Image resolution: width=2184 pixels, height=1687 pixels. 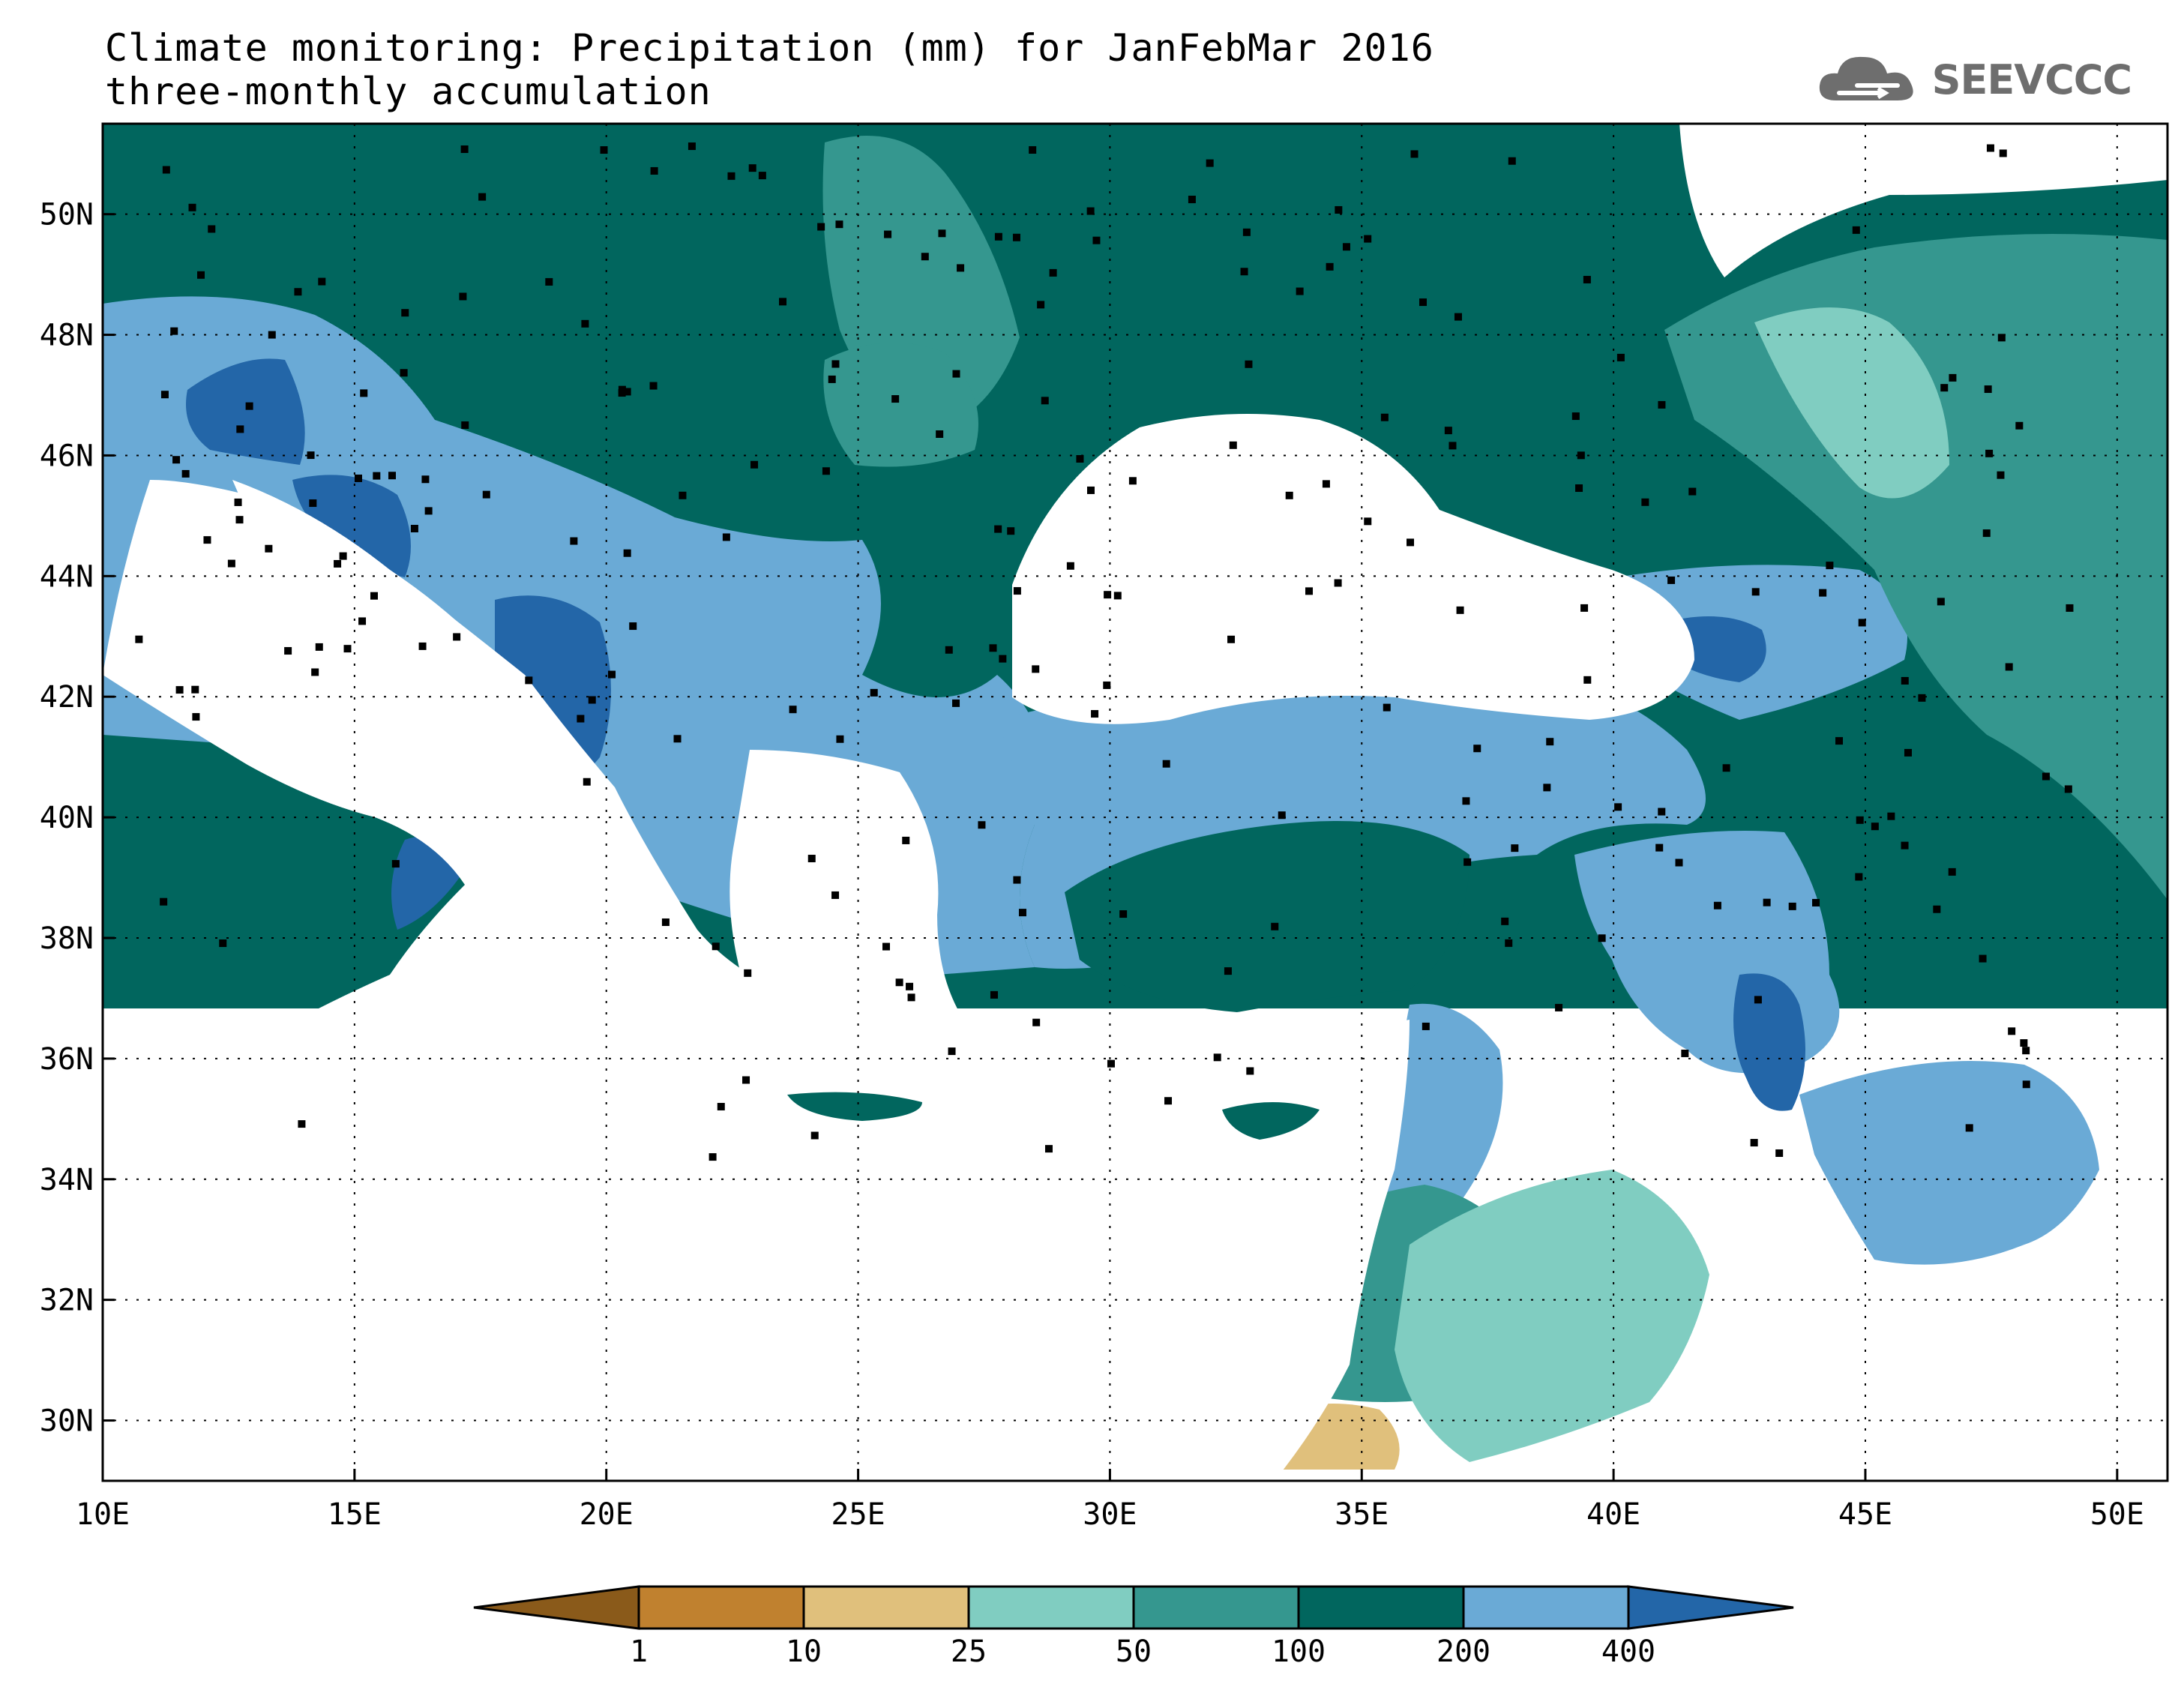 What do you see at coordinates (67, 1059) in the screenshot?
I see `lat-tick-label: 36N` at bounding box center [67, 1059].